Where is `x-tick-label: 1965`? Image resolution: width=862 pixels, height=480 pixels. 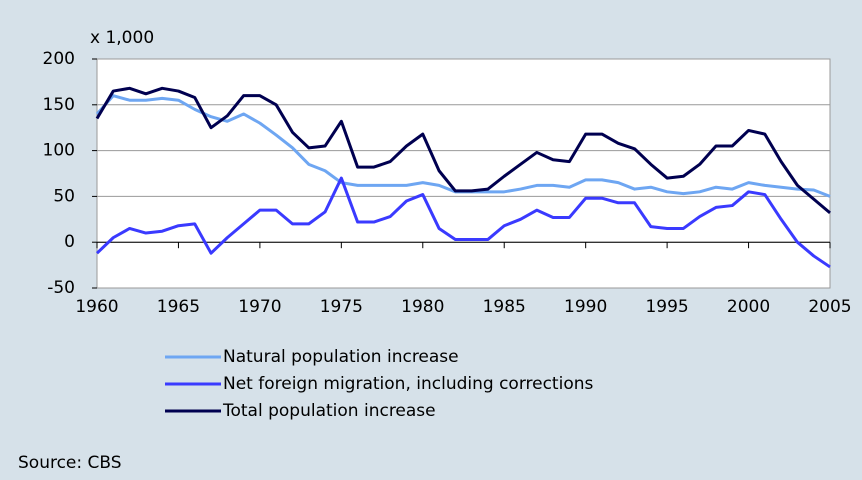 x-tick-label: 1965 is located at coordinates (178, 307).